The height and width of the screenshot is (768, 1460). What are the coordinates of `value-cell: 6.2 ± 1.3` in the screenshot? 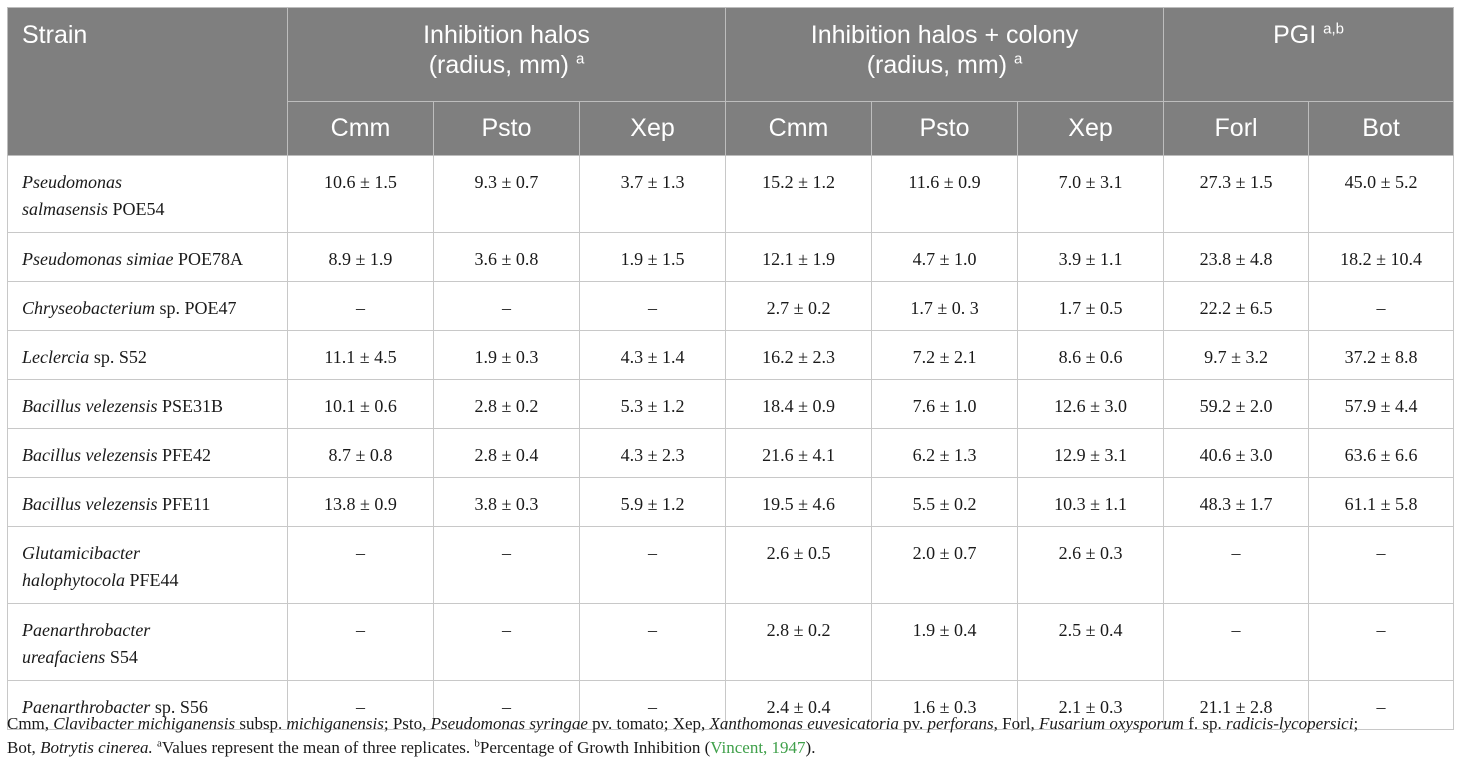 It's located at (945, 453).